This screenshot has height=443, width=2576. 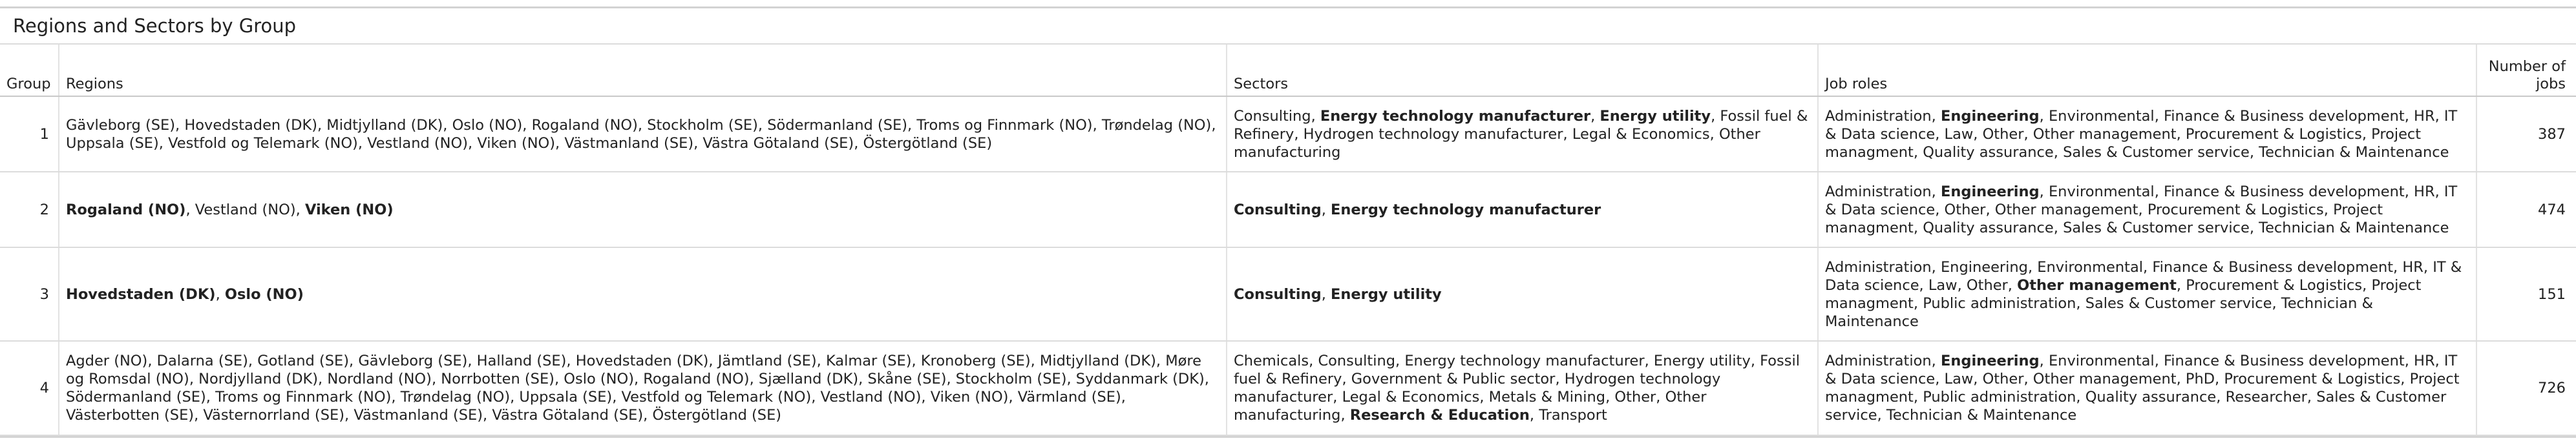 What do you see at coordinates (303, 361) in the screenshot?
I see `list-item: Gotland (SE)` at bounding box center [303, 361].